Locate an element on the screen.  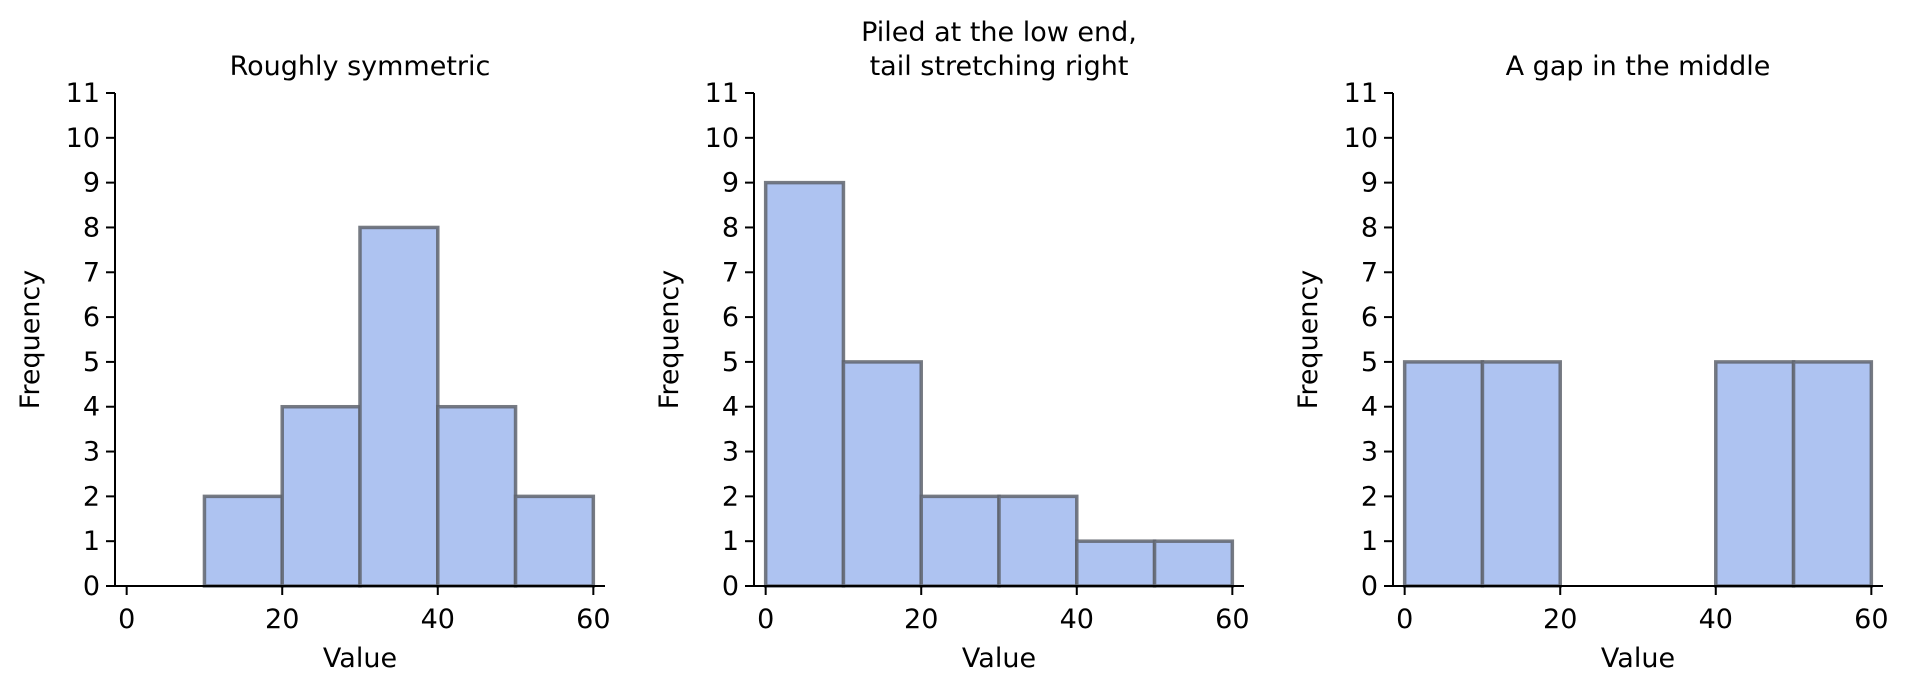
chart-title-line: A gap in the middle is located at coordinates (1638, 66).